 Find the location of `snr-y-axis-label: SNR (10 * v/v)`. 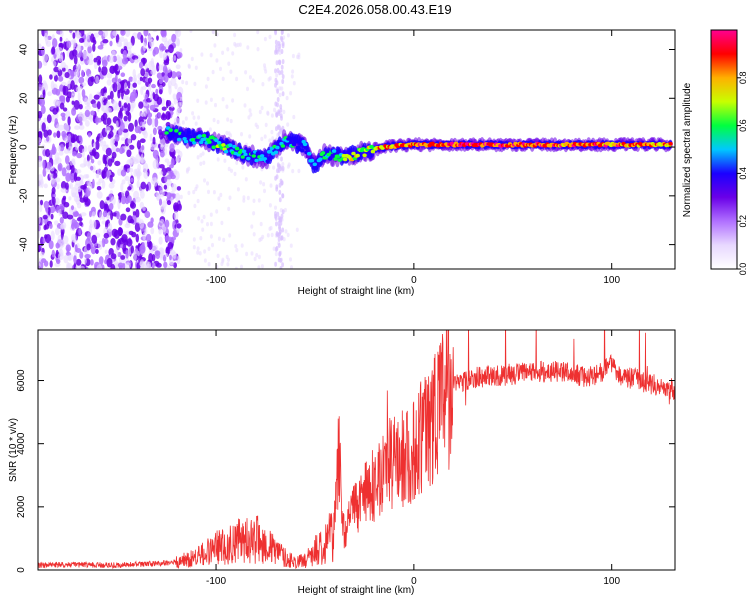

snr-y-axis-label: SNR (10 * v/v) is located at coordinates (13, 450).